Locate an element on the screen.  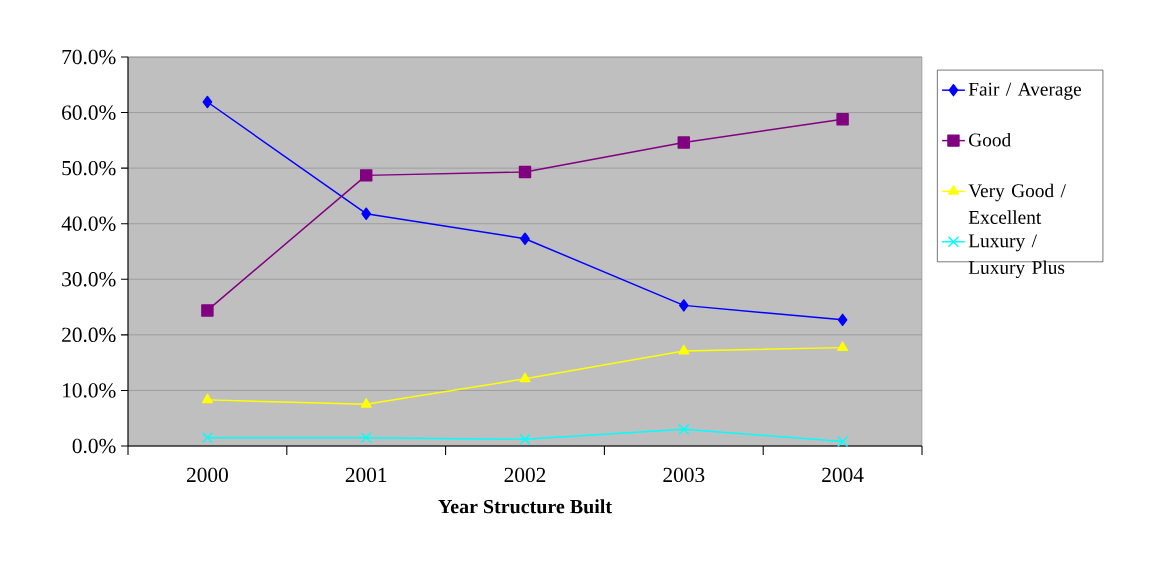
legend-label: Good is located at coordinates (990, 139).